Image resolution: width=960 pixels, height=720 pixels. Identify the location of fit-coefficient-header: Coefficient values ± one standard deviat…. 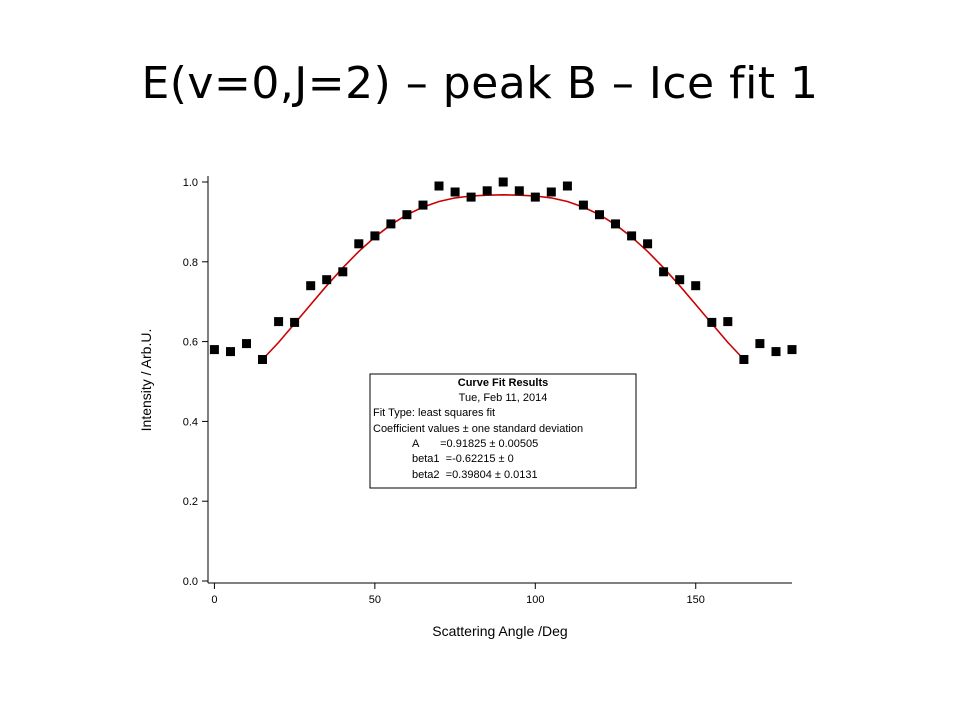
(478, 429).